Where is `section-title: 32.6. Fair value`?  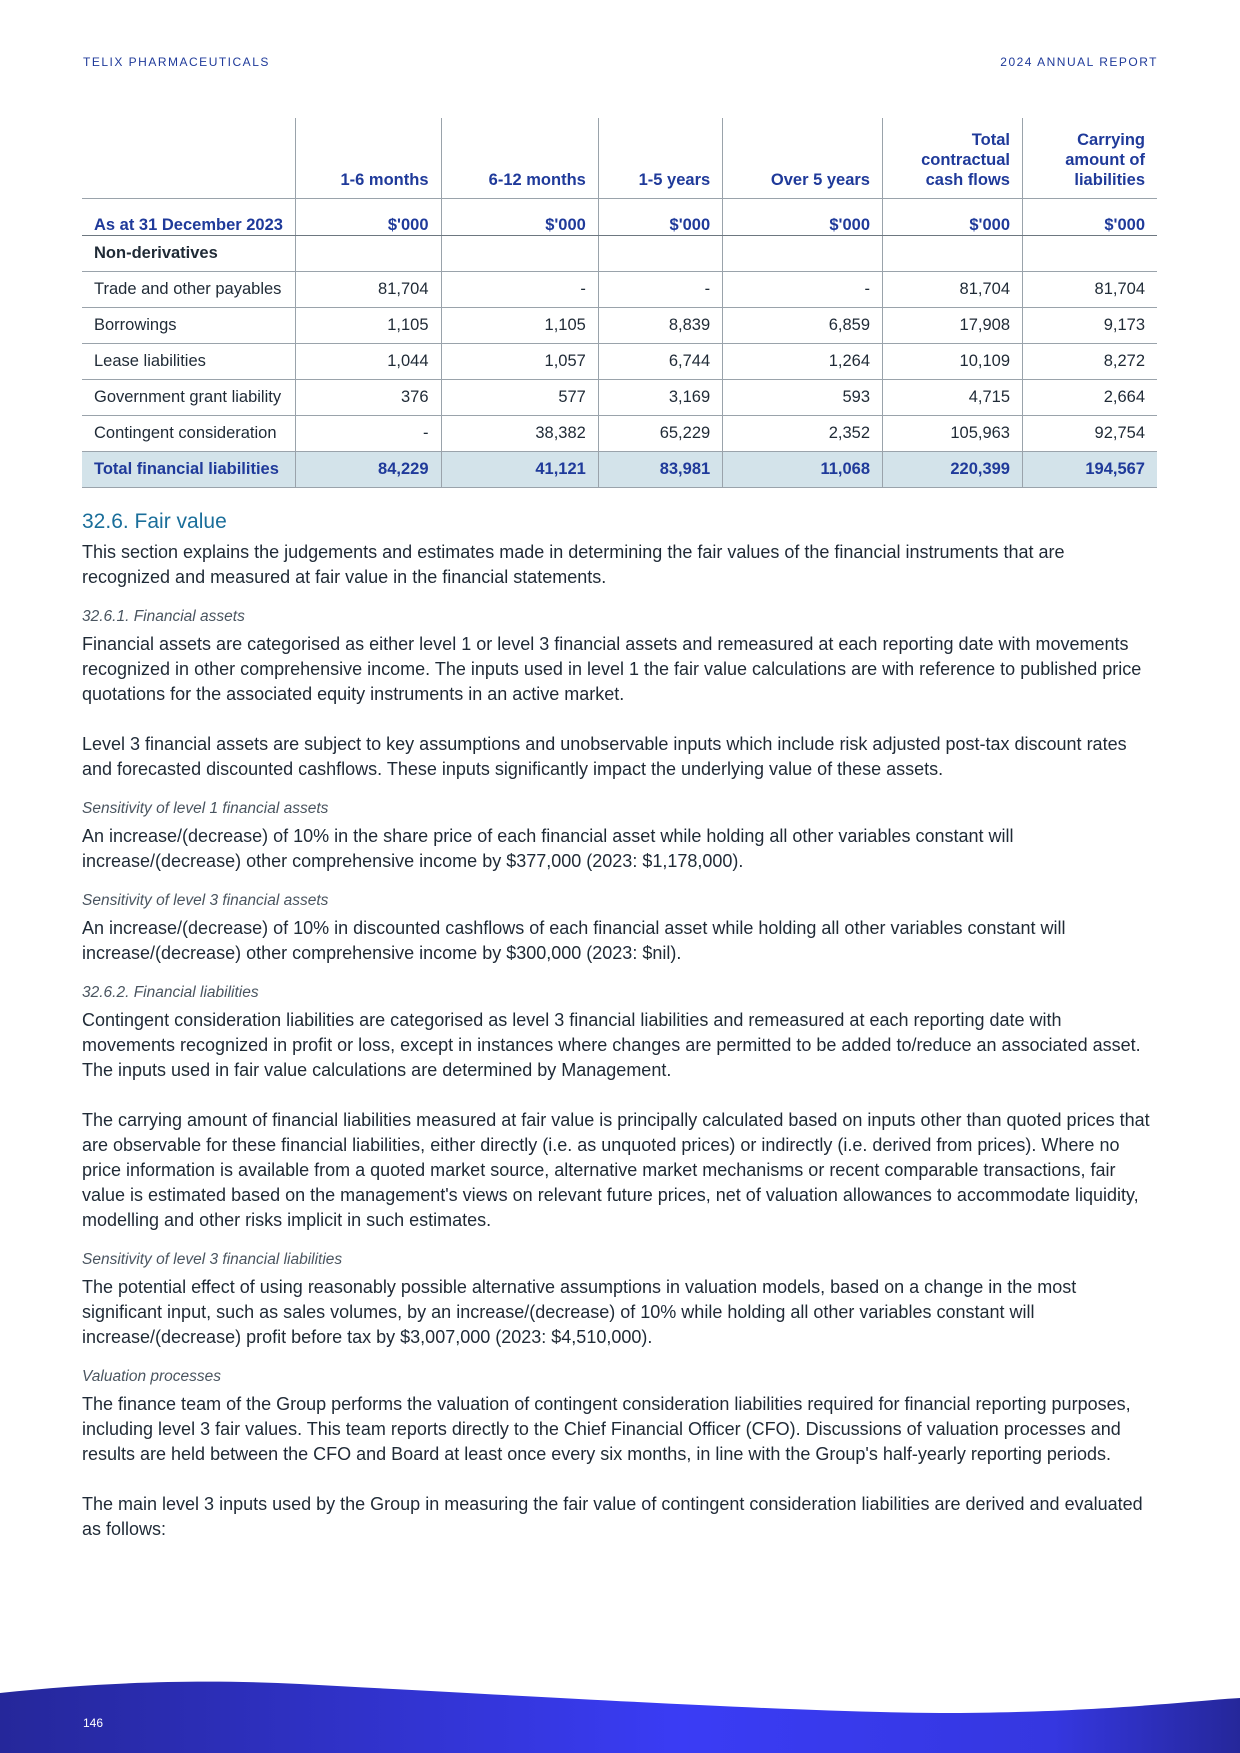 section-title: 32.6. Fair value is located at coordinates (154, 521).